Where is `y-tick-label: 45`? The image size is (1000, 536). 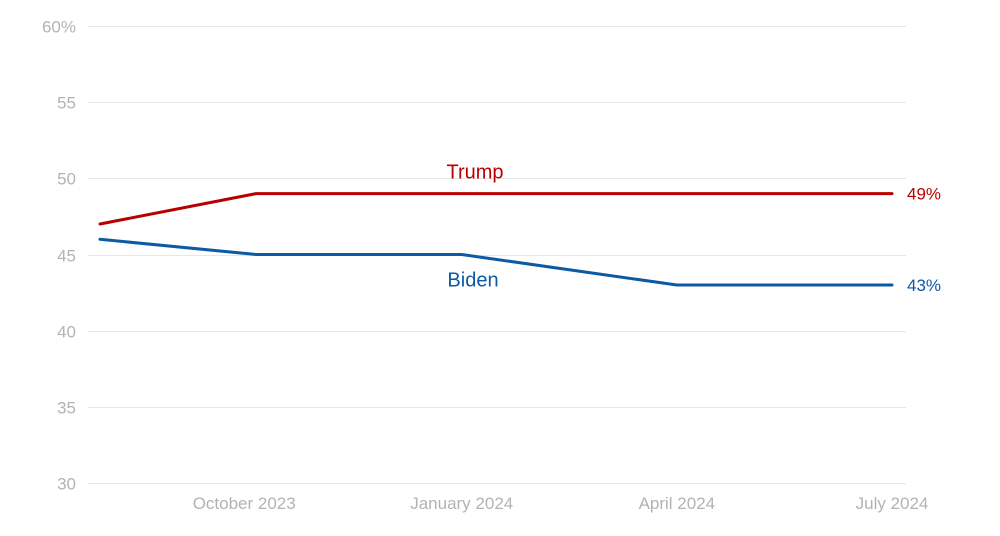
y-tick-label: 45 is located at coordinates (66, 256).